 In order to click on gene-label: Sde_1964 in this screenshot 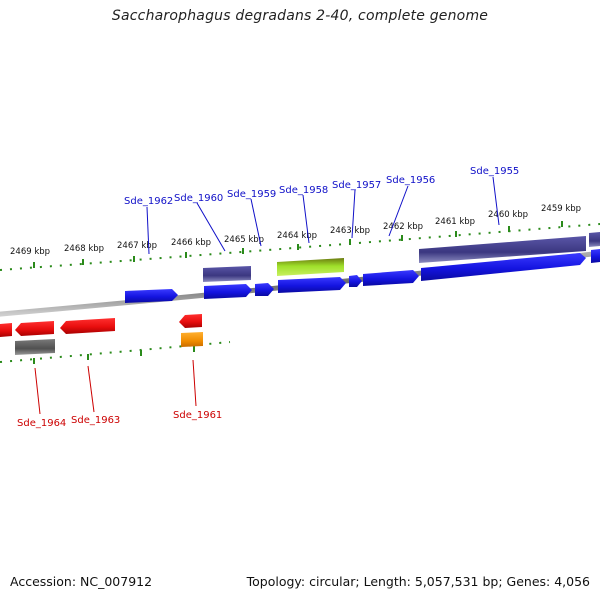, I will do `click(41, 423)`.